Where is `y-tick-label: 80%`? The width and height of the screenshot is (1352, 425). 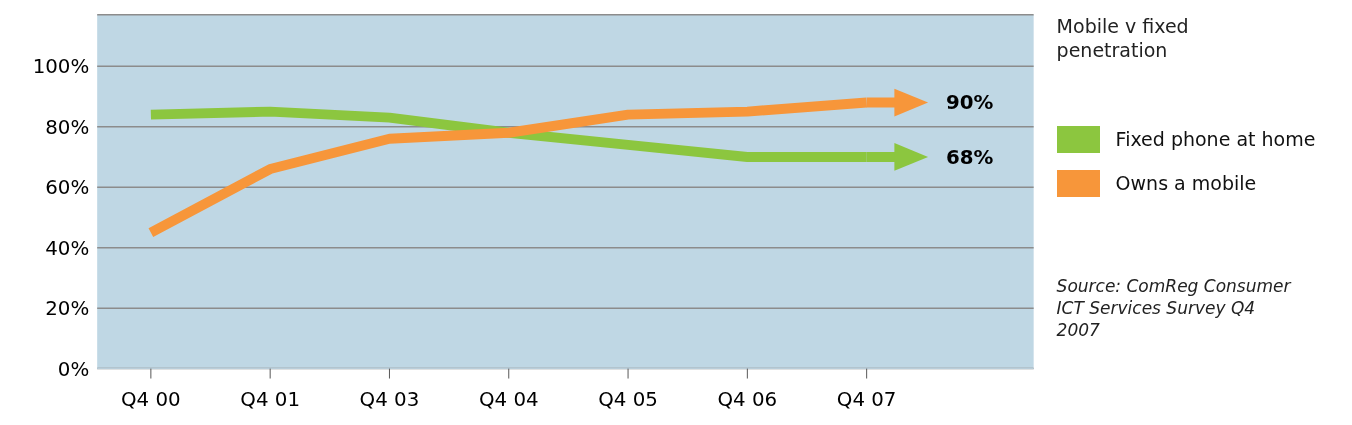 y-tick-label: 80% is located at coordinates (67, 127).